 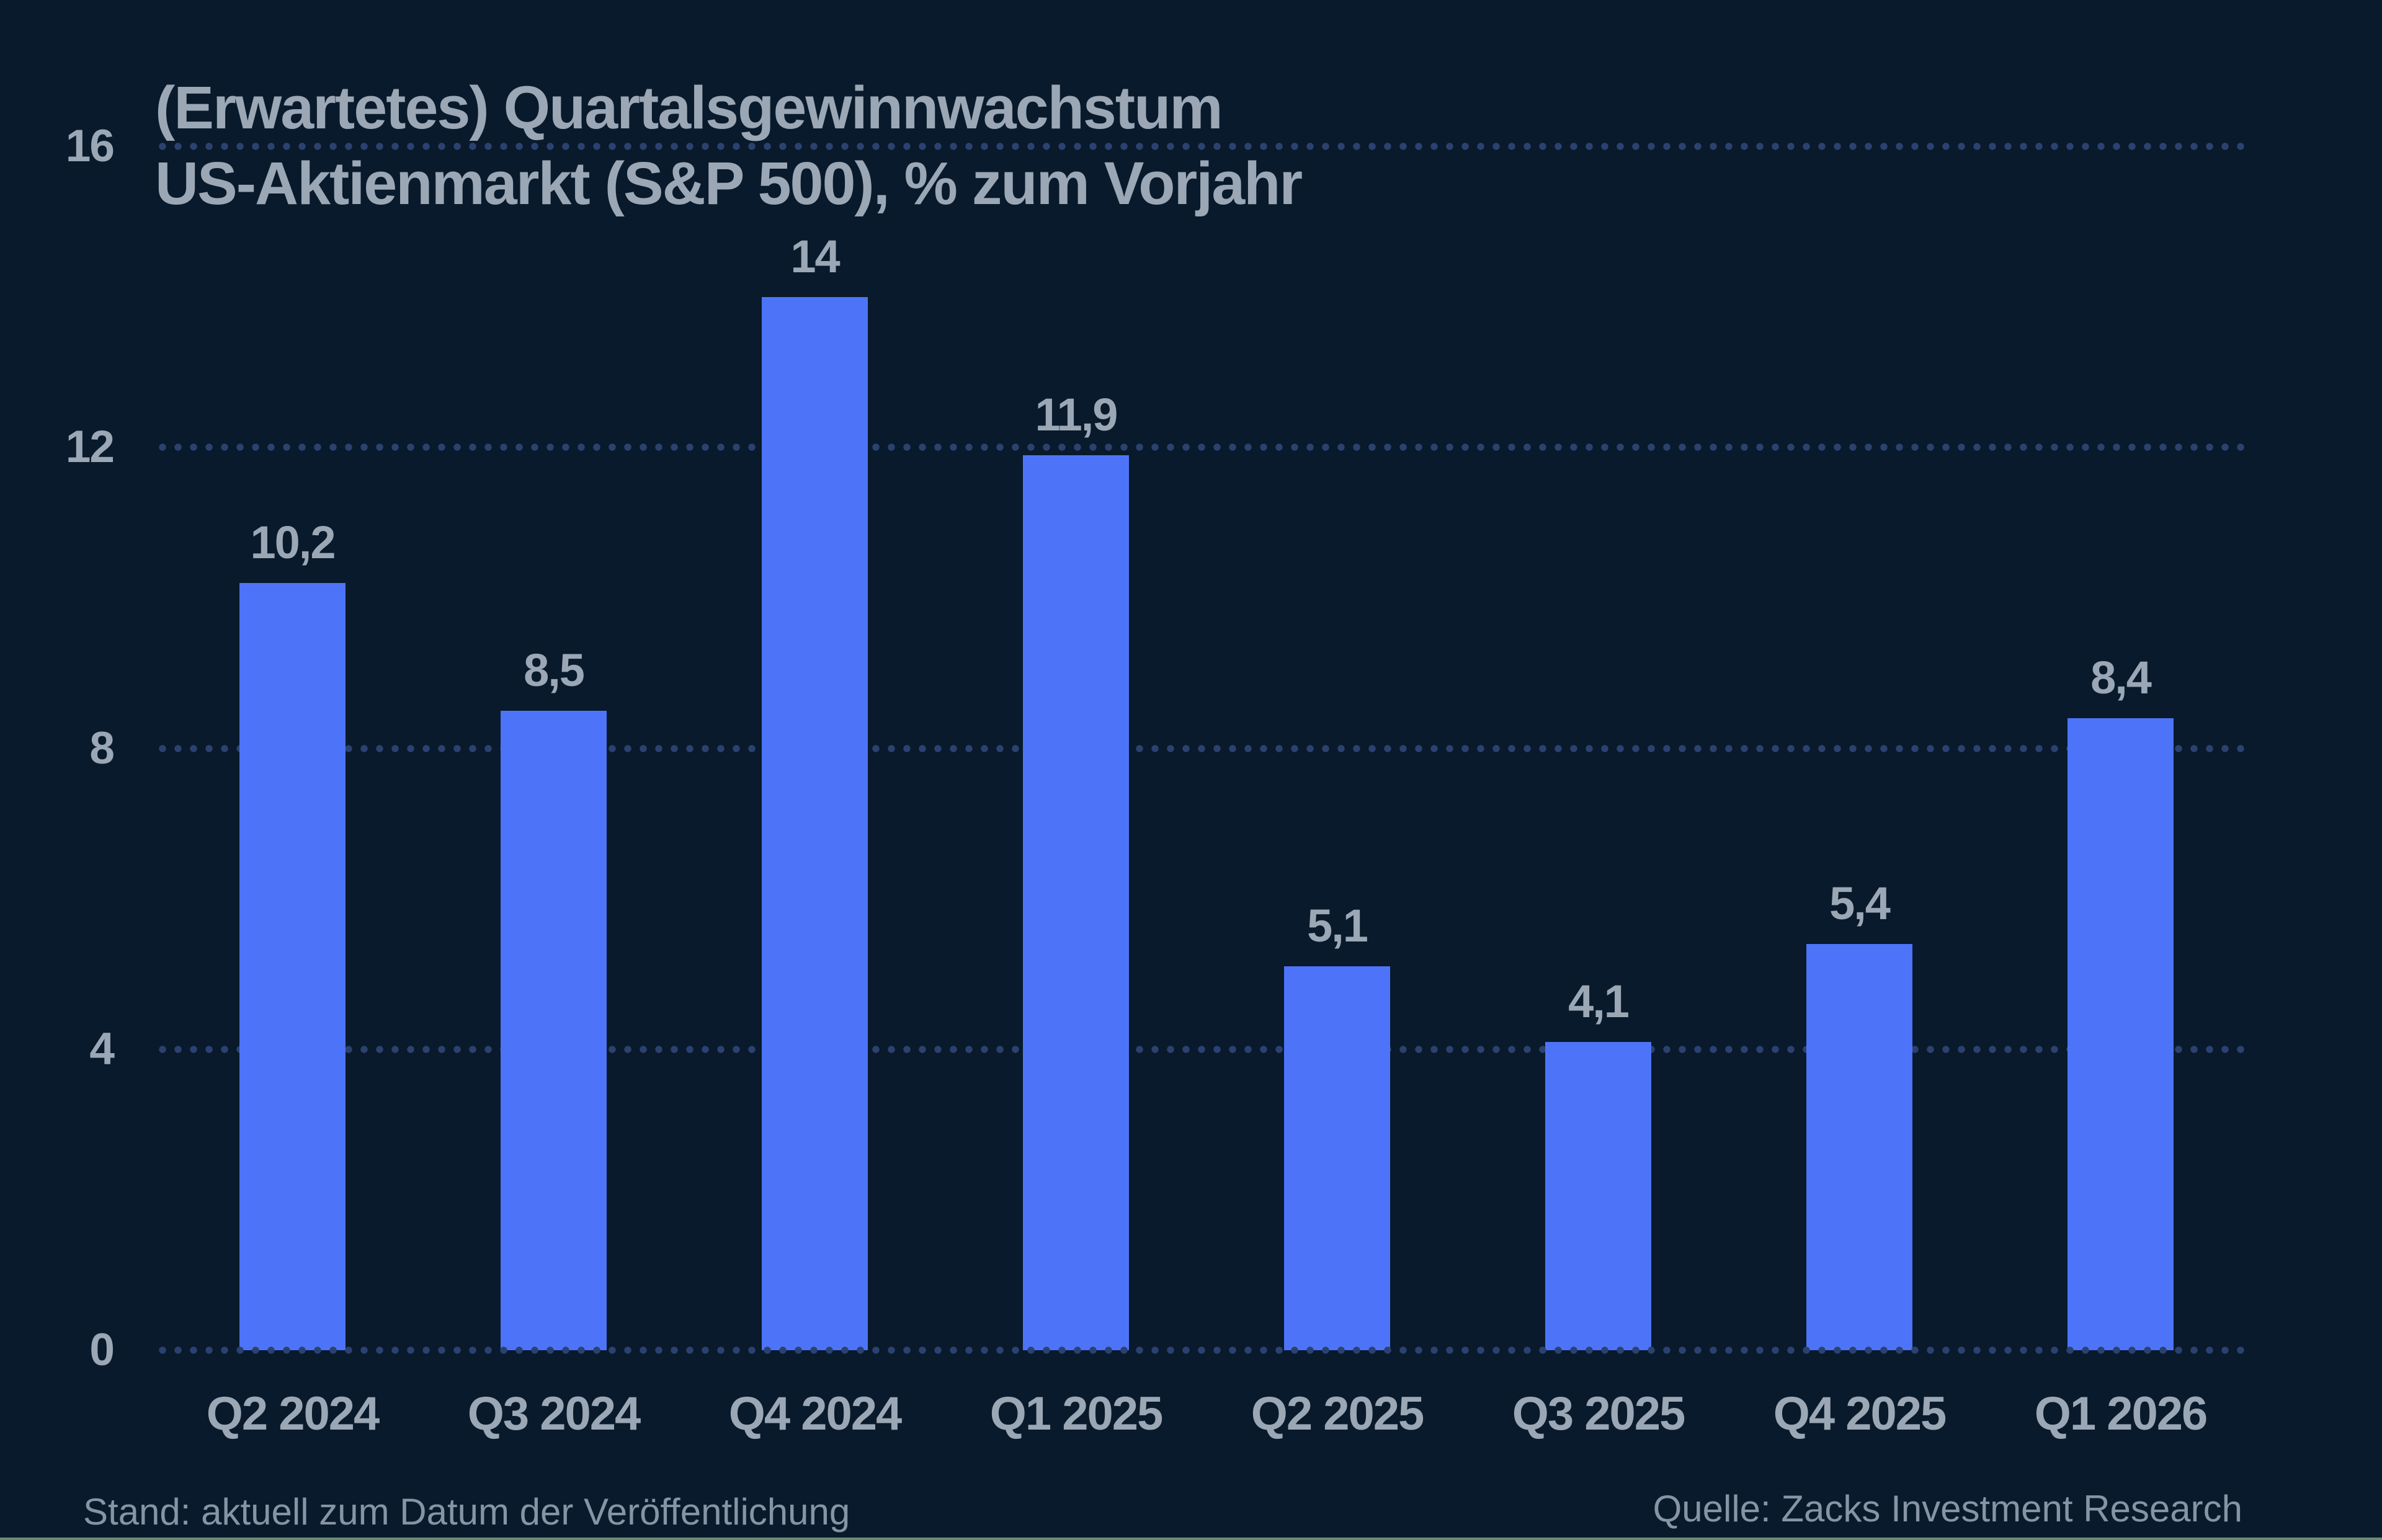 I want to click on chart-title-line1: (Erwartetes) Quartalsgewinnwachstum, so click(x=689, y=107).